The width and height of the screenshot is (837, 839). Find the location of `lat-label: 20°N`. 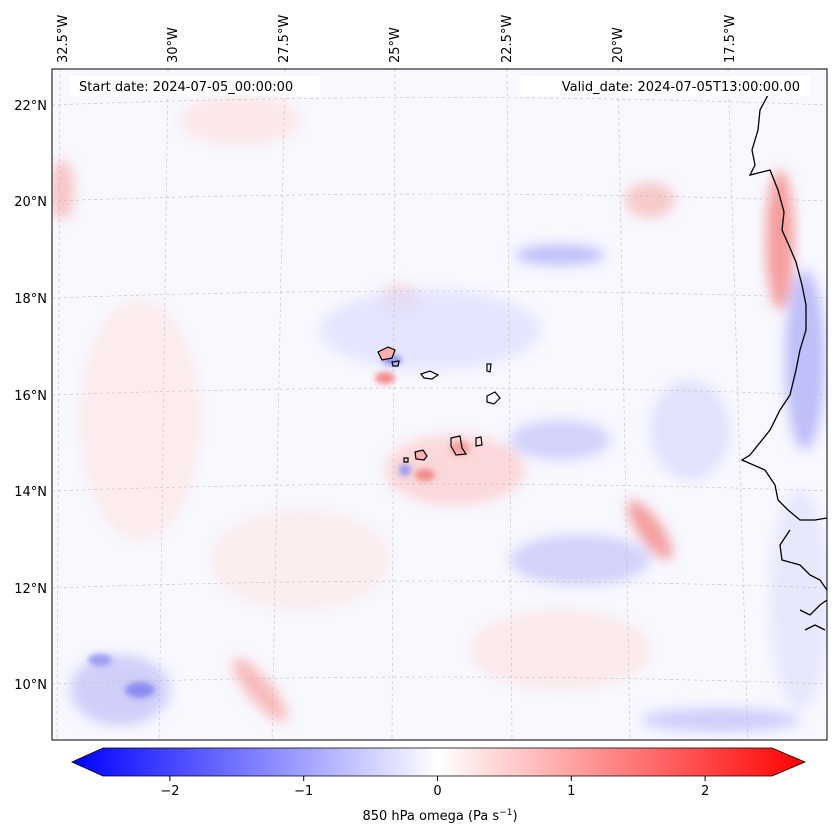

lat-label: 20°N is located at coordinates (30, 202).